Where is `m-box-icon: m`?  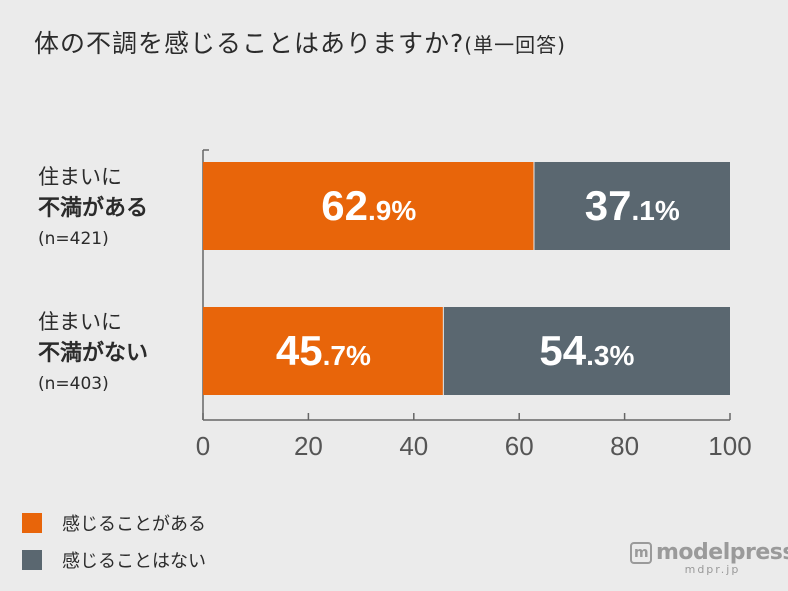
m-box-icon: m is located at coordinates (641, 552).